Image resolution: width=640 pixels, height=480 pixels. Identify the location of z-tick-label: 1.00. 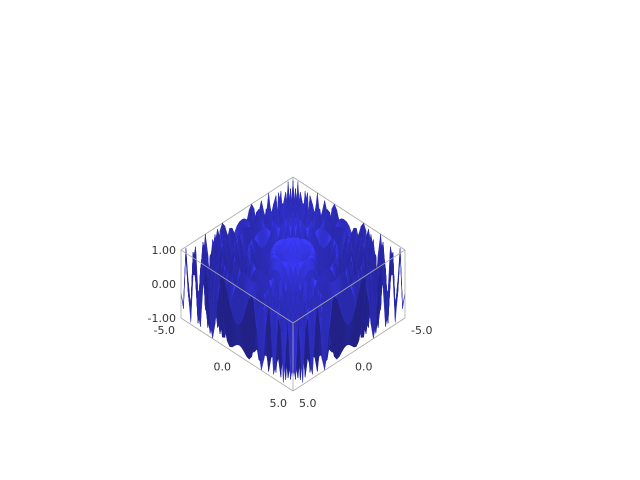
(164, 250).